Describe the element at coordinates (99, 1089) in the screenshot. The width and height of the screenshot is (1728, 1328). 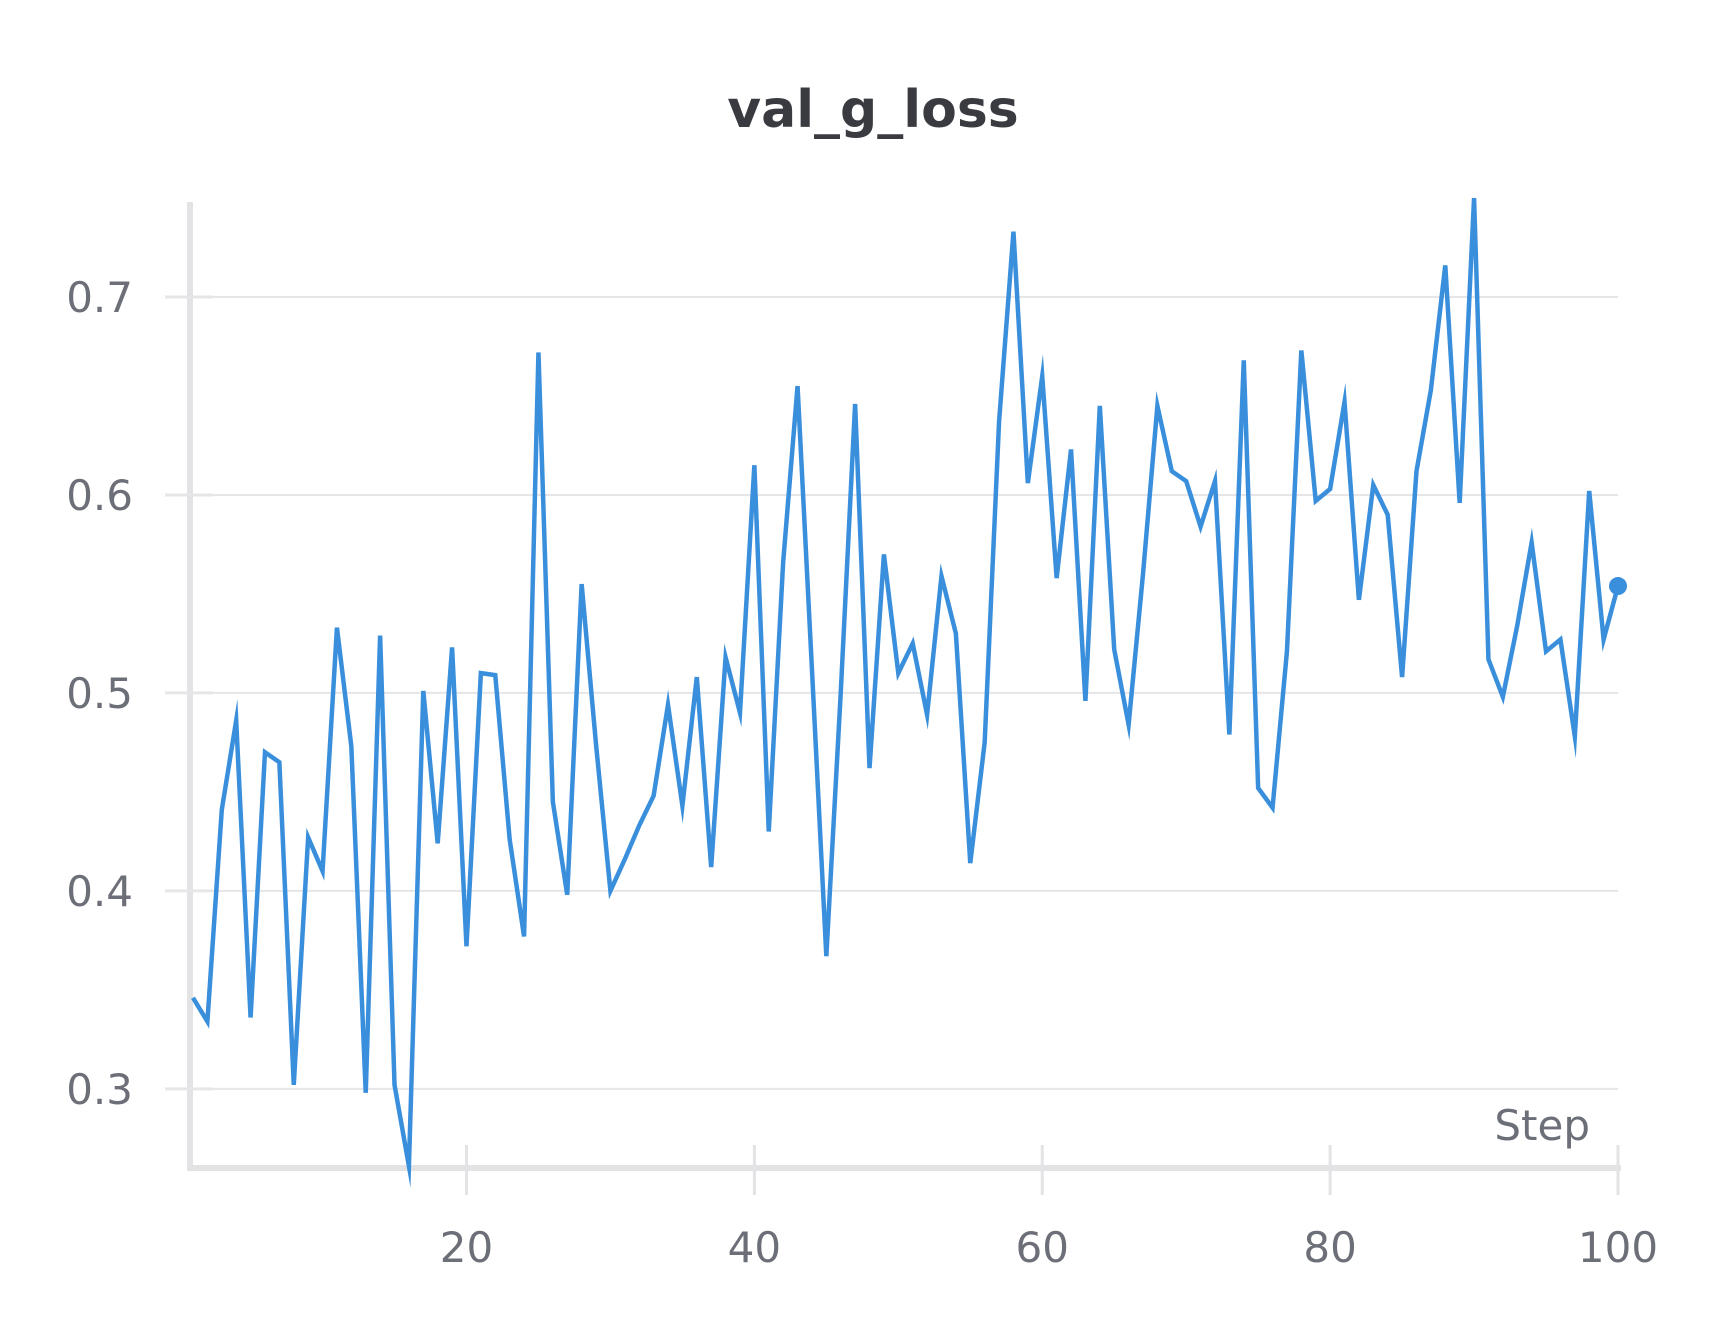
I see `y-tick-label: 0.3` at that location.